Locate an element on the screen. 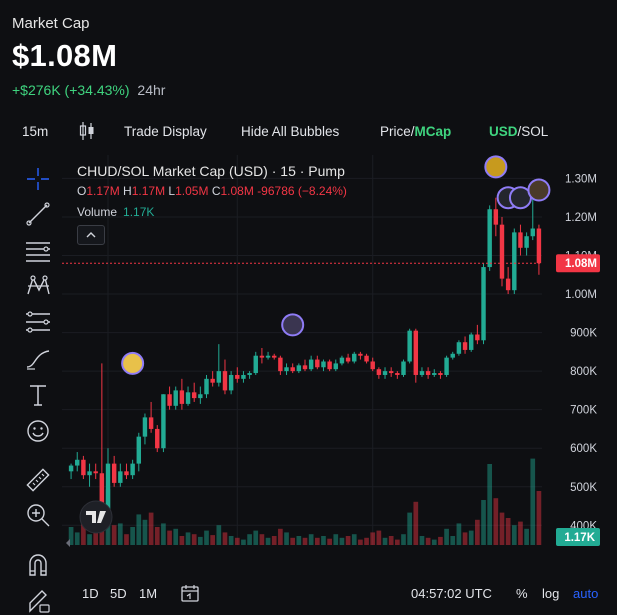 This screenshot has width=617, height=615. usd-sol-toggle: USD/SOL is located at coordinates (518, 131).